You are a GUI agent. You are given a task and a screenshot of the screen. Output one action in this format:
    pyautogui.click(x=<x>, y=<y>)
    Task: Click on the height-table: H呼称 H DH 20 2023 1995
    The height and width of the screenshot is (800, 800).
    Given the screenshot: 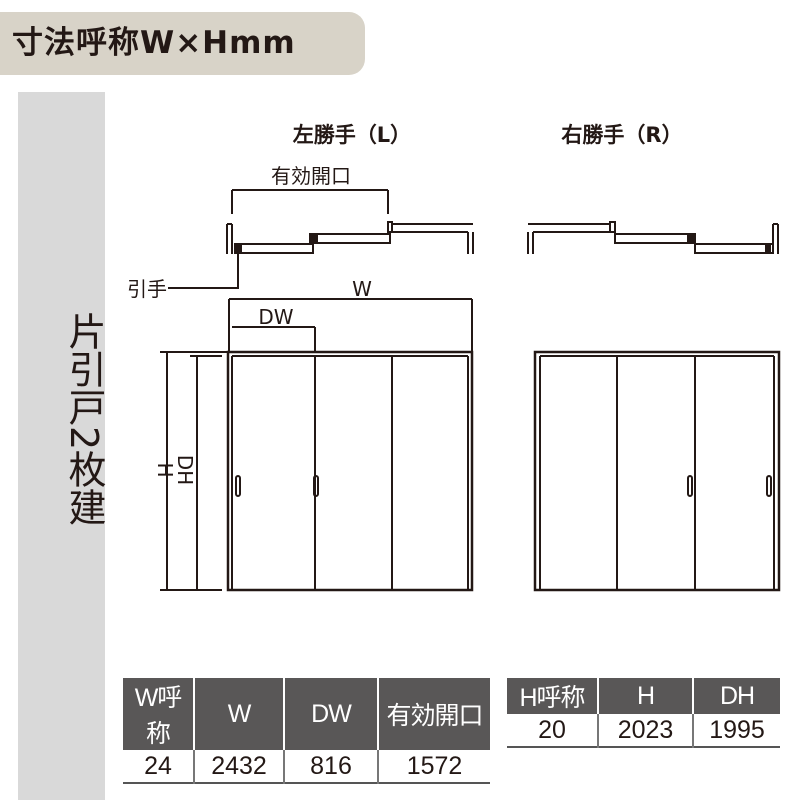 What is the action you would take?
    pyautogui.click(x=643, y=713)
    